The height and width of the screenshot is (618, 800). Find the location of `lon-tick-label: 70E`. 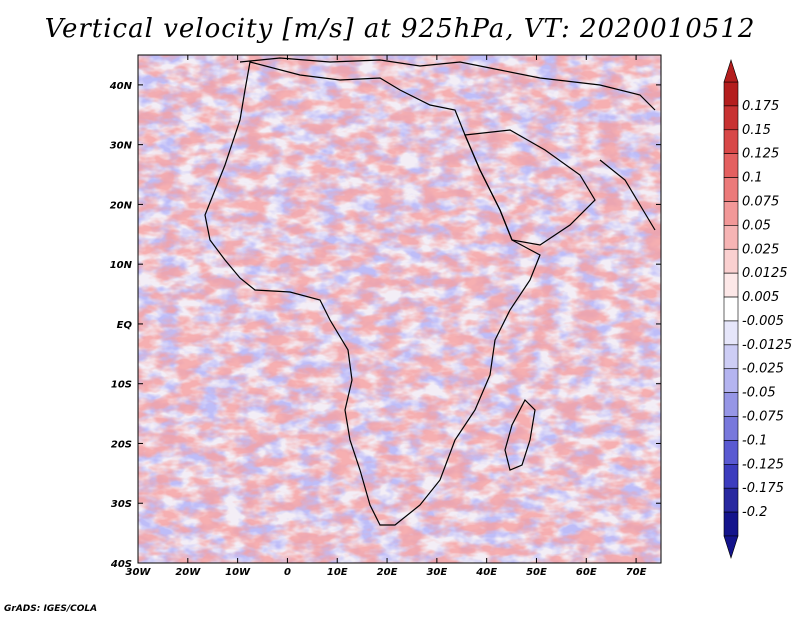

lon-tick-label: 70E is located at coordinates (636, 572).